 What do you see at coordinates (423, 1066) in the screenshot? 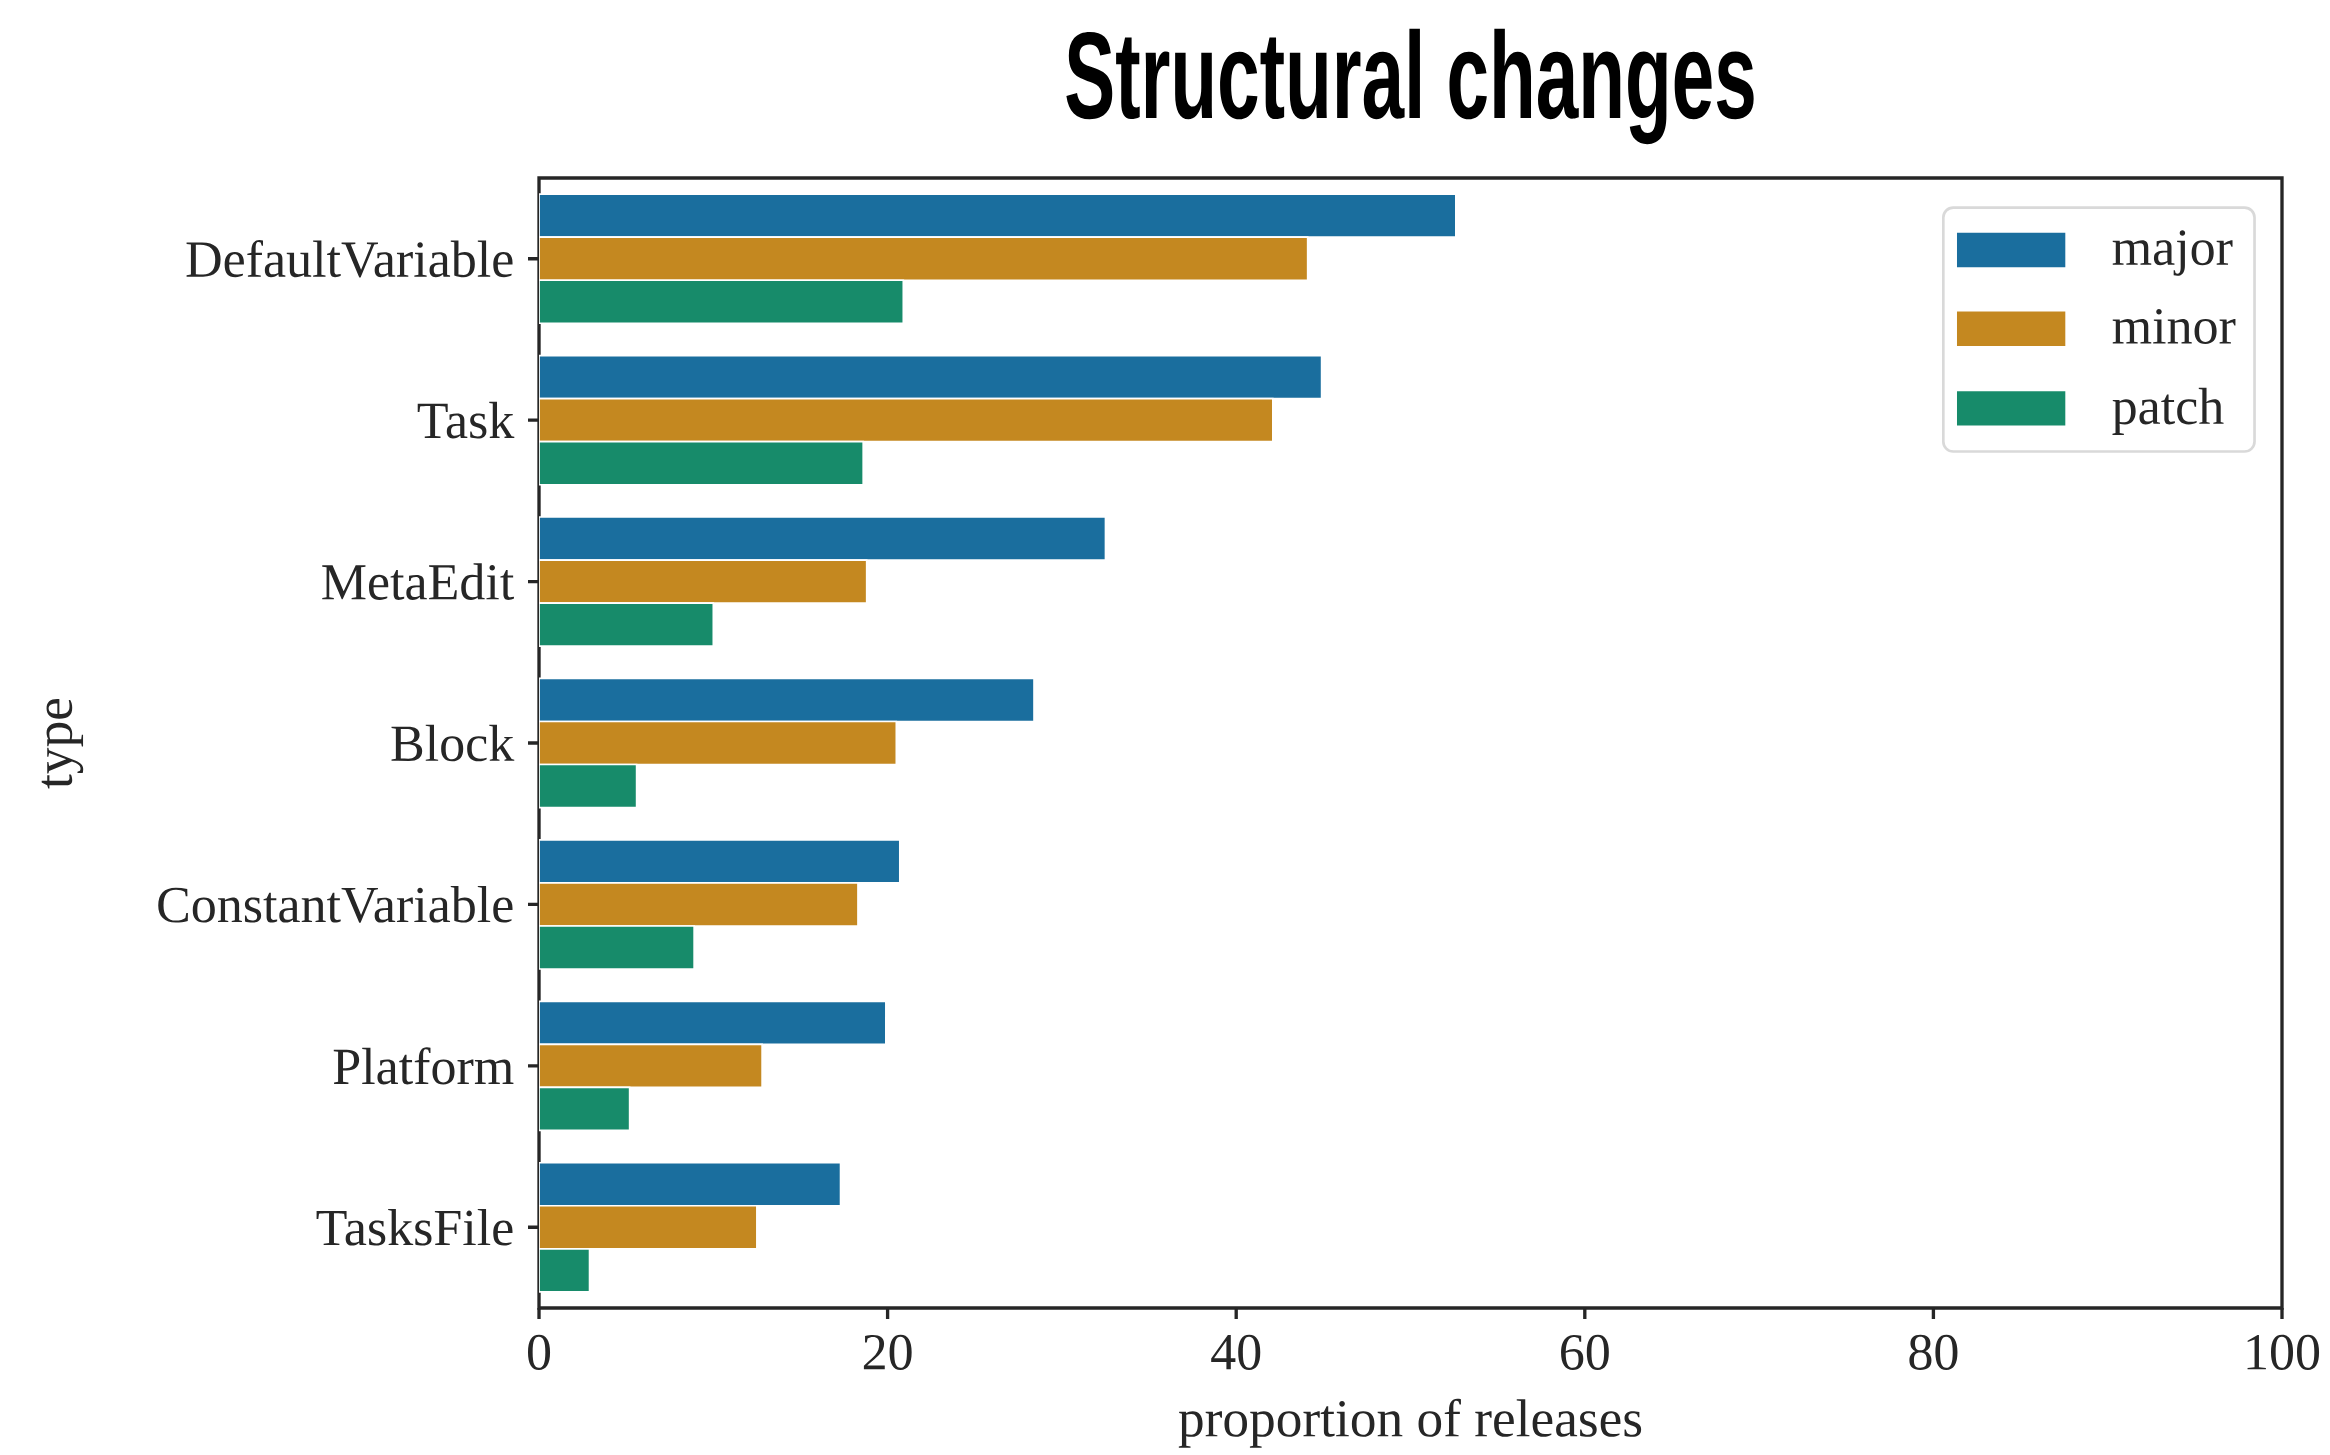
I see `y-tick-label: Platform` at bounding box center [423, 1066].